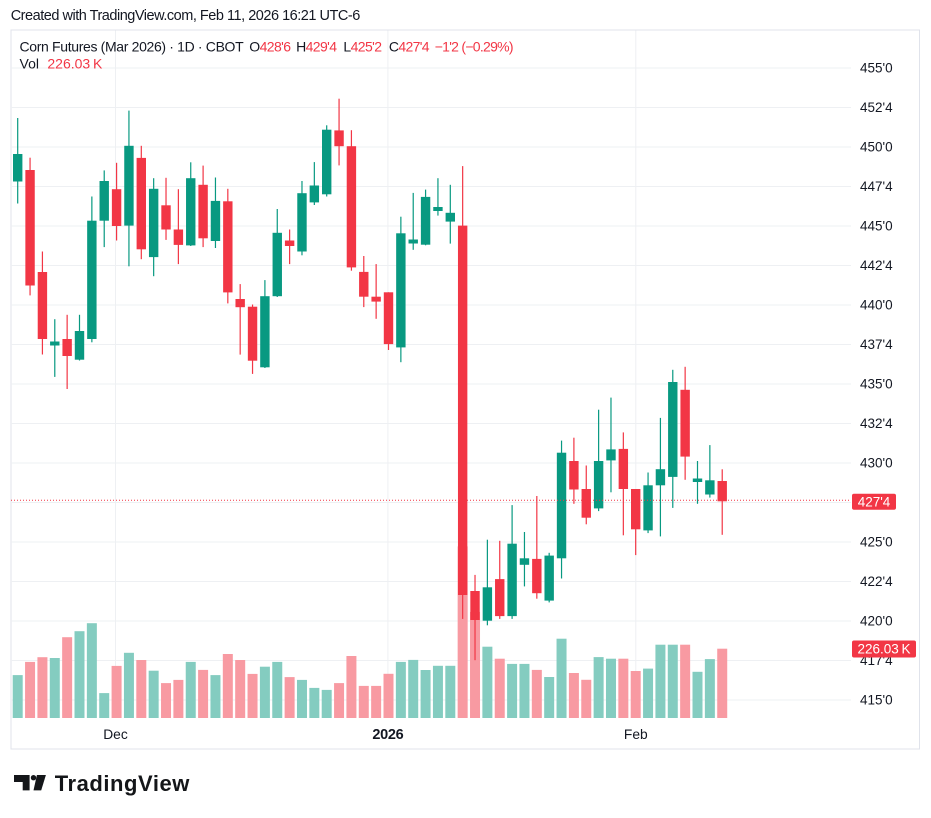 The height and width of the screenshot is (818, 931). Describe the element at coordinates (387, 735) in the screenshot. I see `svg-text: 2026` at that location.